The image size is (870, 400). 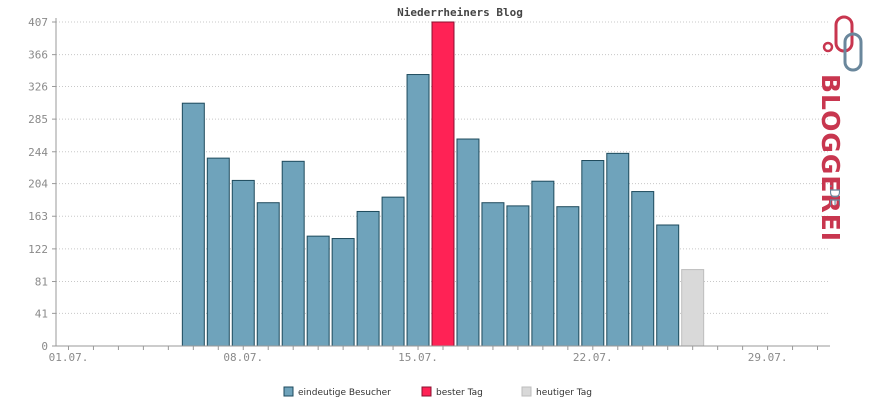 I want to click on bar-best-day, so click(x=443, y=184).